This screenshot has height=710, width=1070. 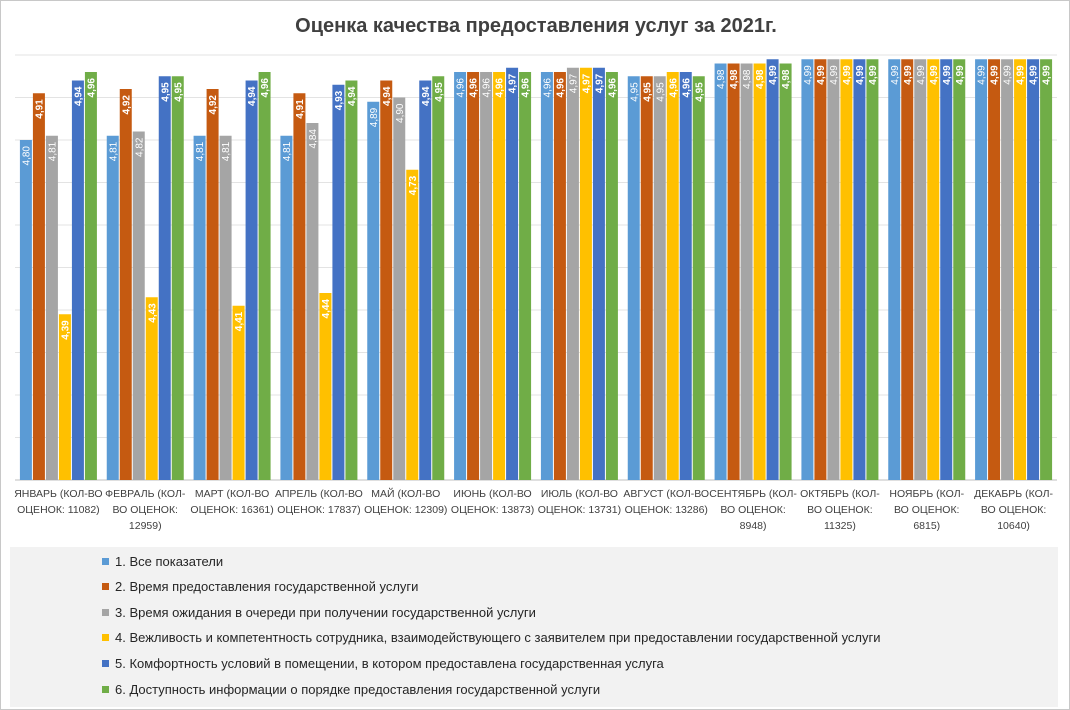 I want to click on x-tick-label: ОКТЯБРЬ (КОЛ- ВО ОЦЕНОК: 11325), so click(x=840, y=510).